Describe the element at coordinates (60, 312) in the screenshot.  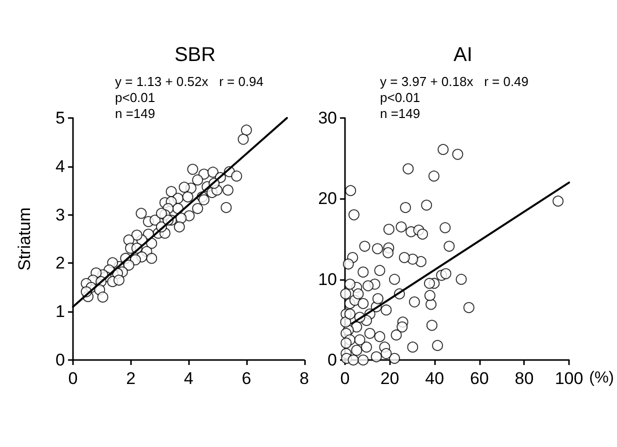
I see `y-tick-label: 1` at that location.